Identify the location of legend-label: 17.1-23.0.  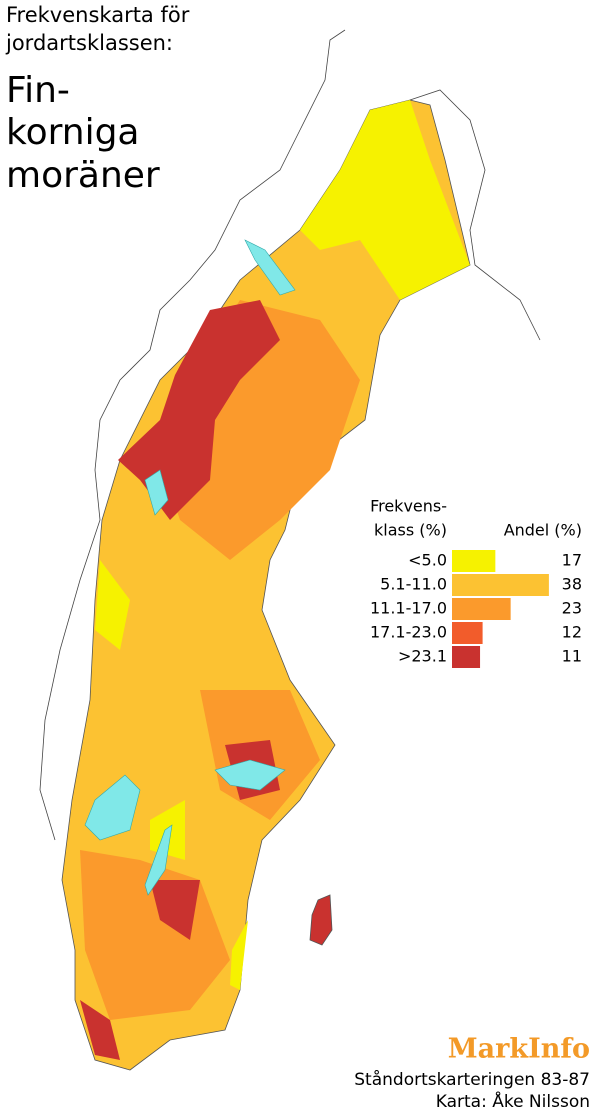
(408, 632).